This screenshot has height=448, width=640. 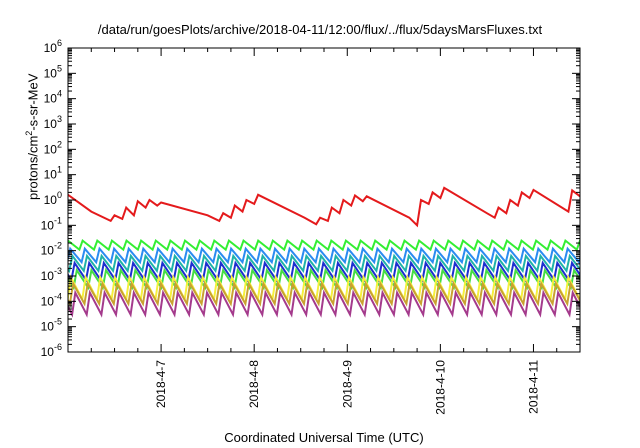 What do you see at coordinates (58, 271) in the screenshot?
I see `y-tick-exp-3: -3` at bounding box center [58, 271].